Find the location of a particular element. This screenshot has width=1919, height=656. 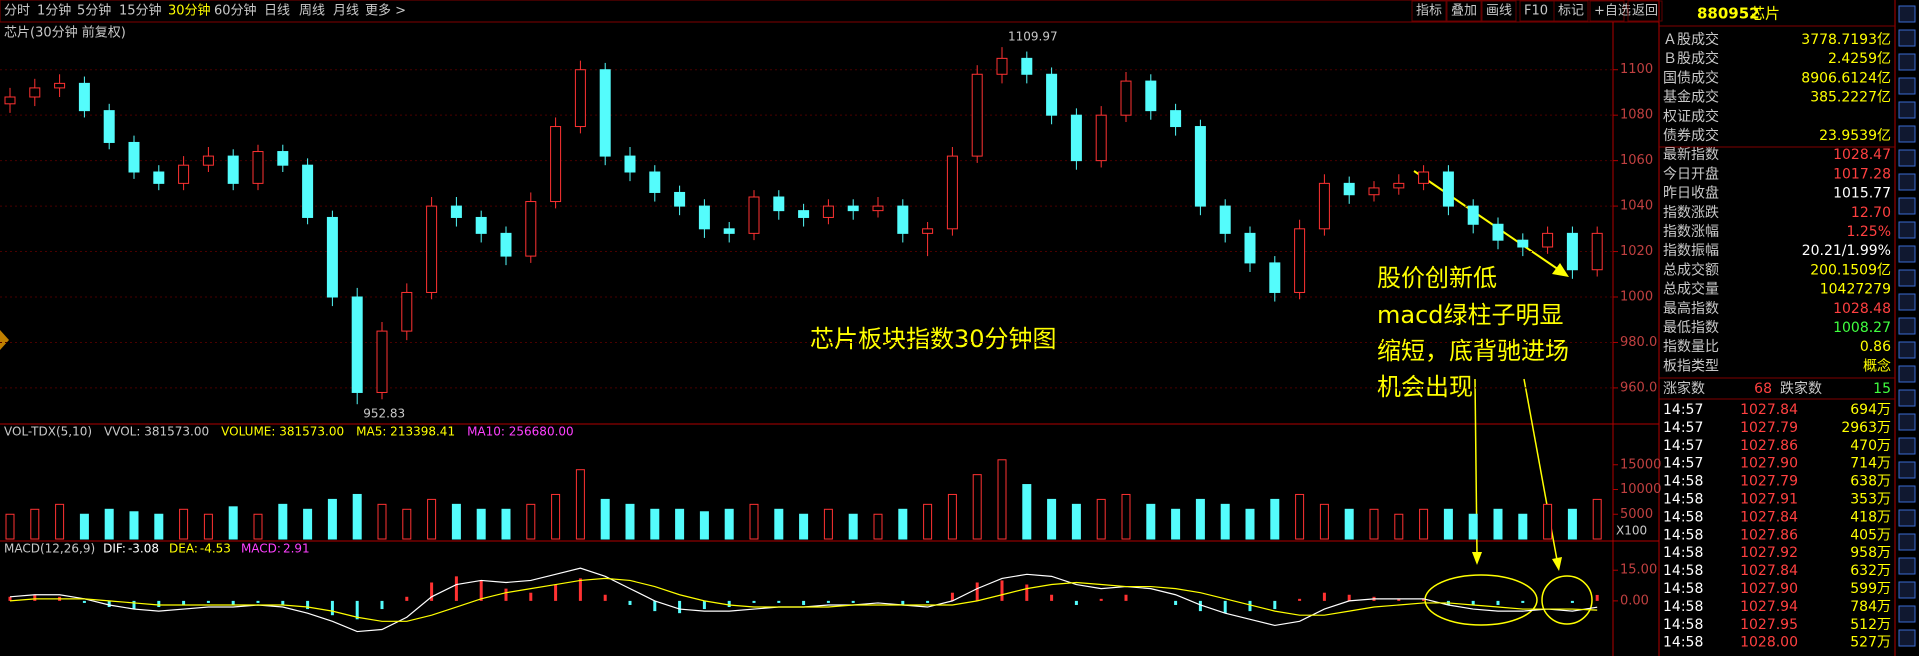

stat-label: 指数涨跌 is located at coordinates (1691, 213).